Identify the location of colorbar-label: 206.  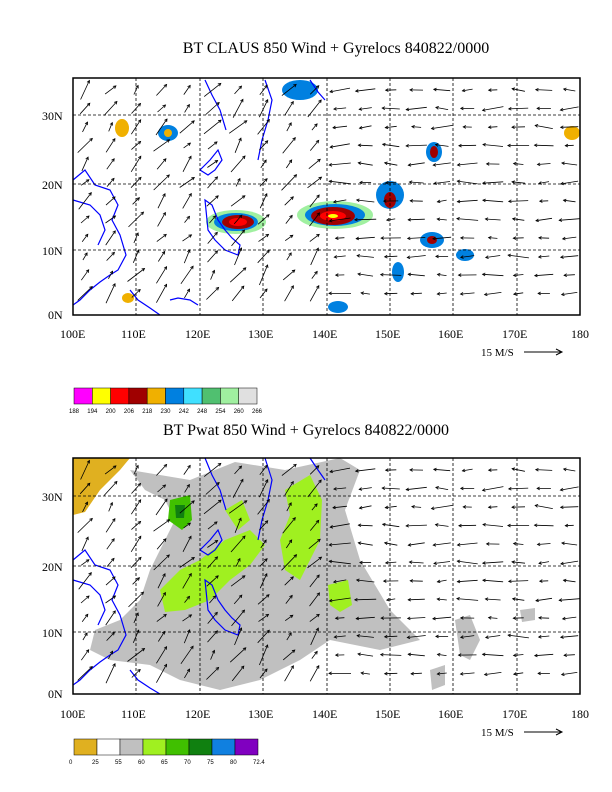
(129, 412).